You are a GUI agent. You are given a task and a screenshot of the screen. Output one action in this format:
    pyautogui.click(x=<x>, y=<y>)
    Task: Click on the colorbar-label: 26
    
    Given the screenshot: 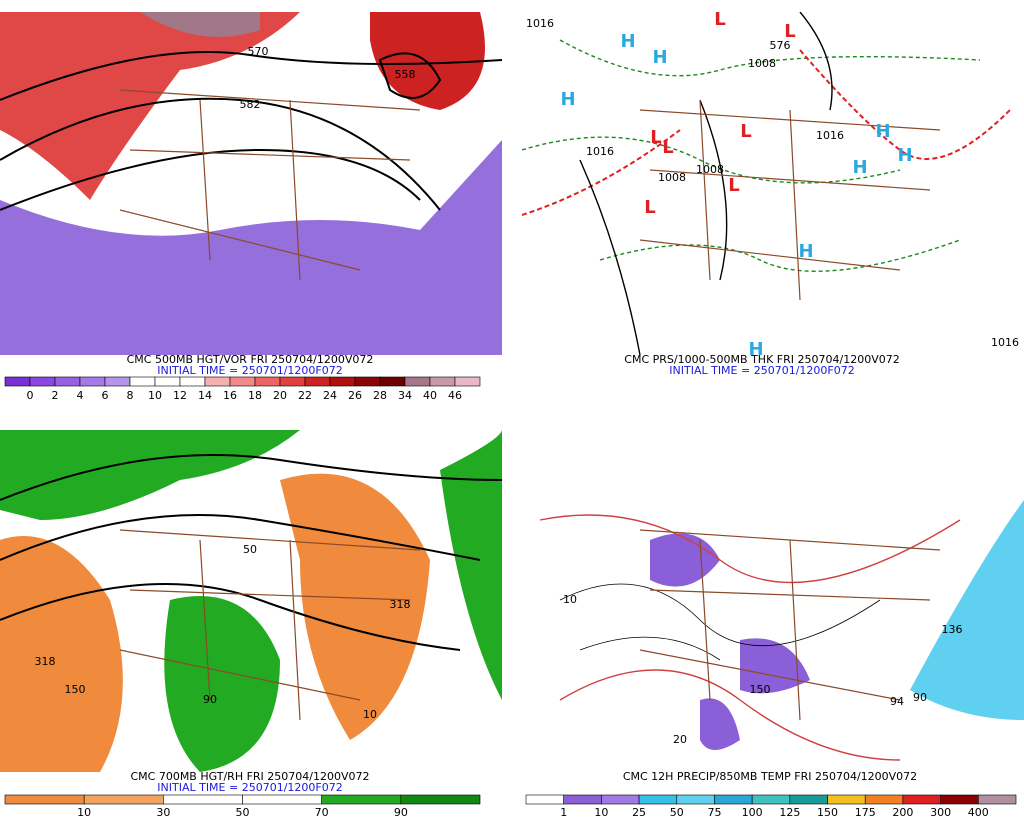 What is the action you would take?
    pyautogui.click(x=355, y=395)
    